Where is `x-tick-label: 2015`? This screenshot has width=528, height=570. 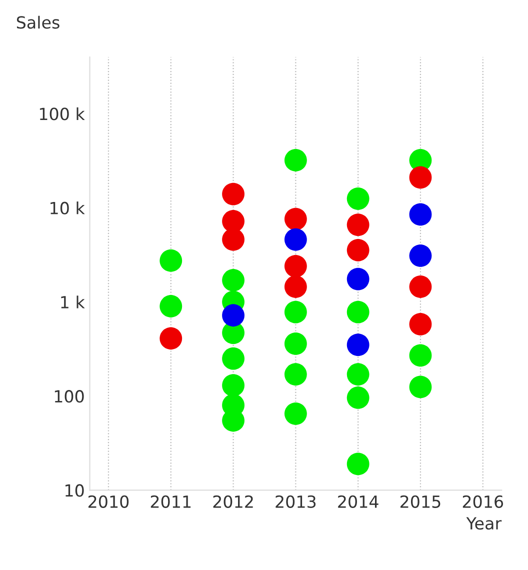
x-tick-label: 2015 is located at coordinates (420, 501).